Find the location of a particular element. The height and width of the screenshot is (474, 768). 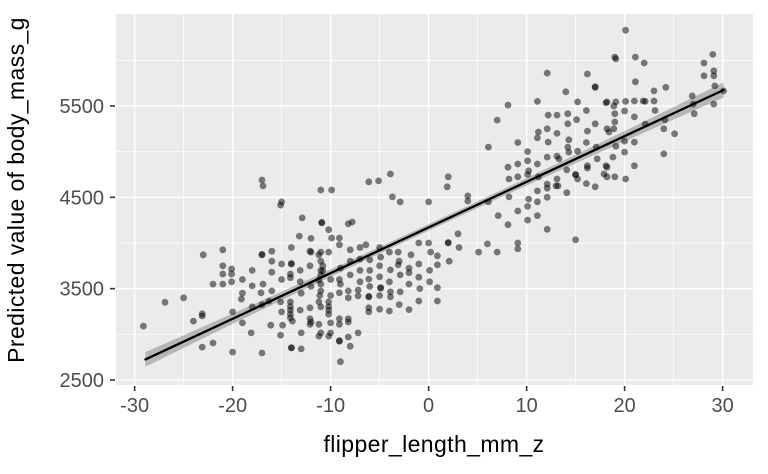

x-tick-label: -10 is located at coordinates (330, 406).